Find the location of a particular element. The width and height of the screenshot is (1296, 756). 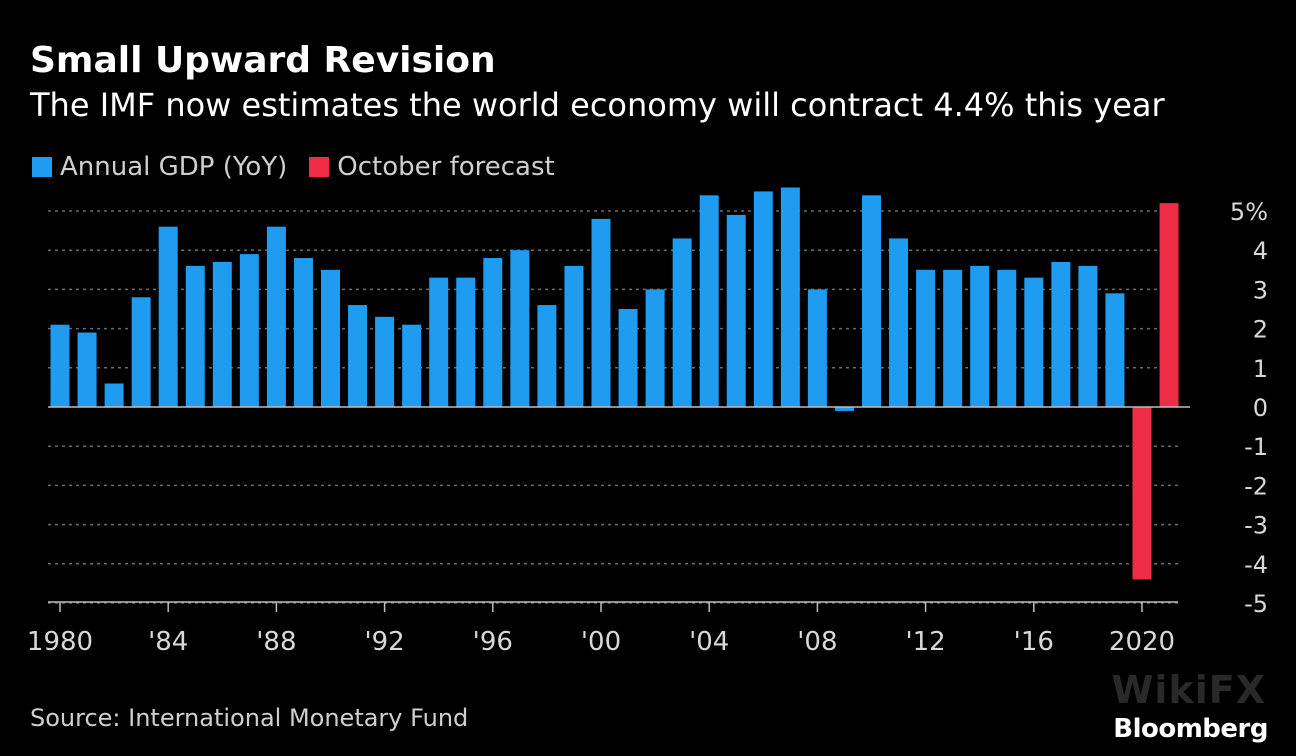

bloomberg-logo: Bloomberg is located at coordinates (1190, 729).